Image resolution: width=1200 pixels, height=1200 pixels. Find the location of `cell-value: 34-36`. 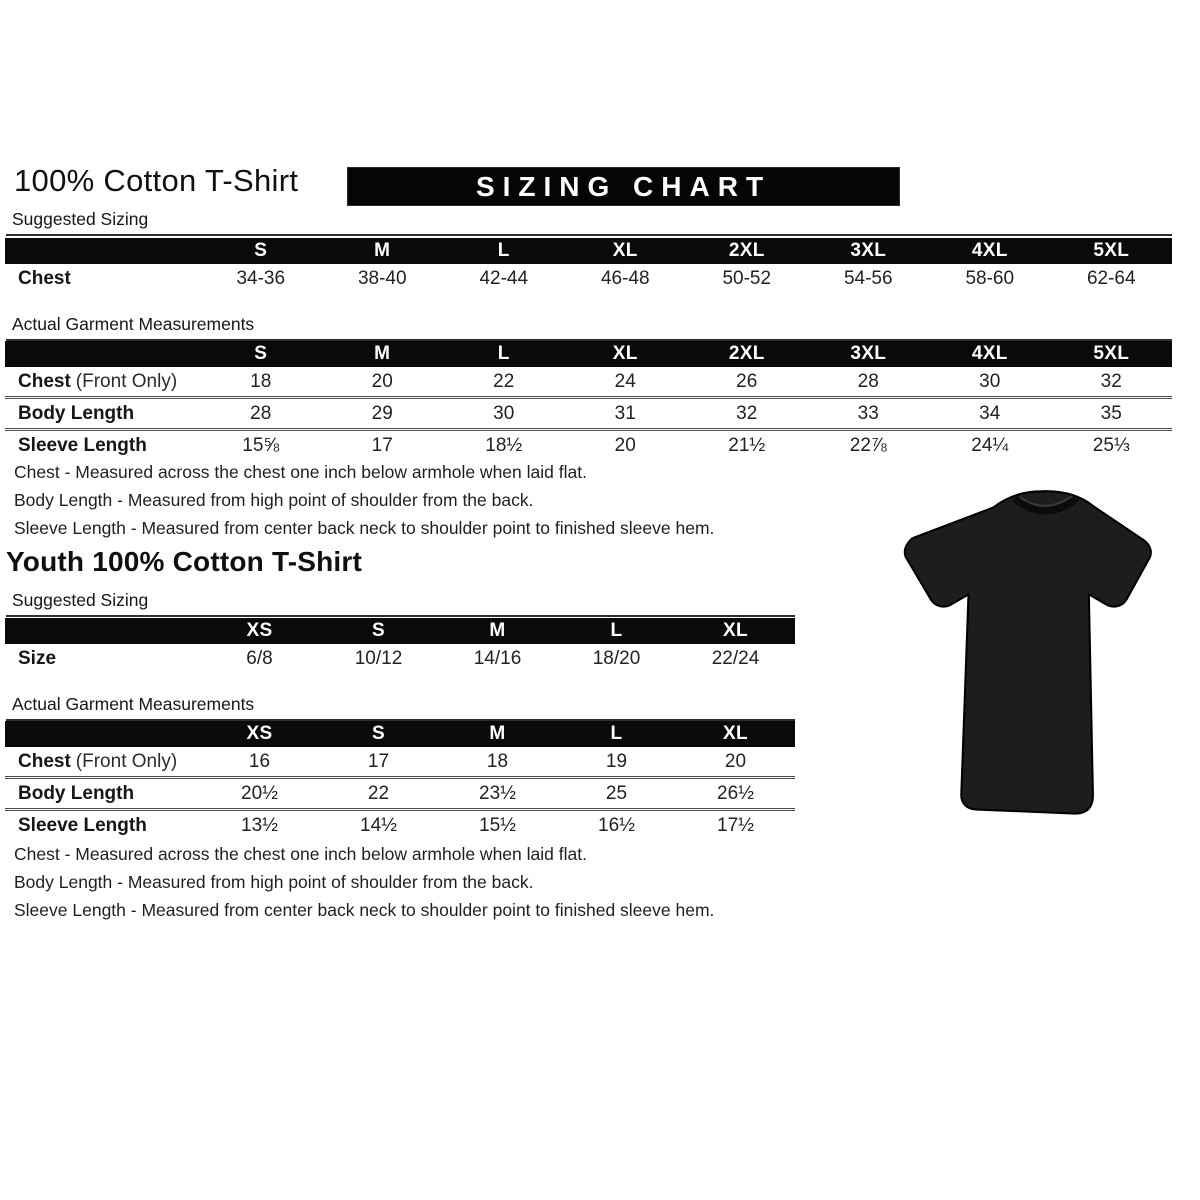

cell-value: 34-36 is located at coordinates (261, 278).